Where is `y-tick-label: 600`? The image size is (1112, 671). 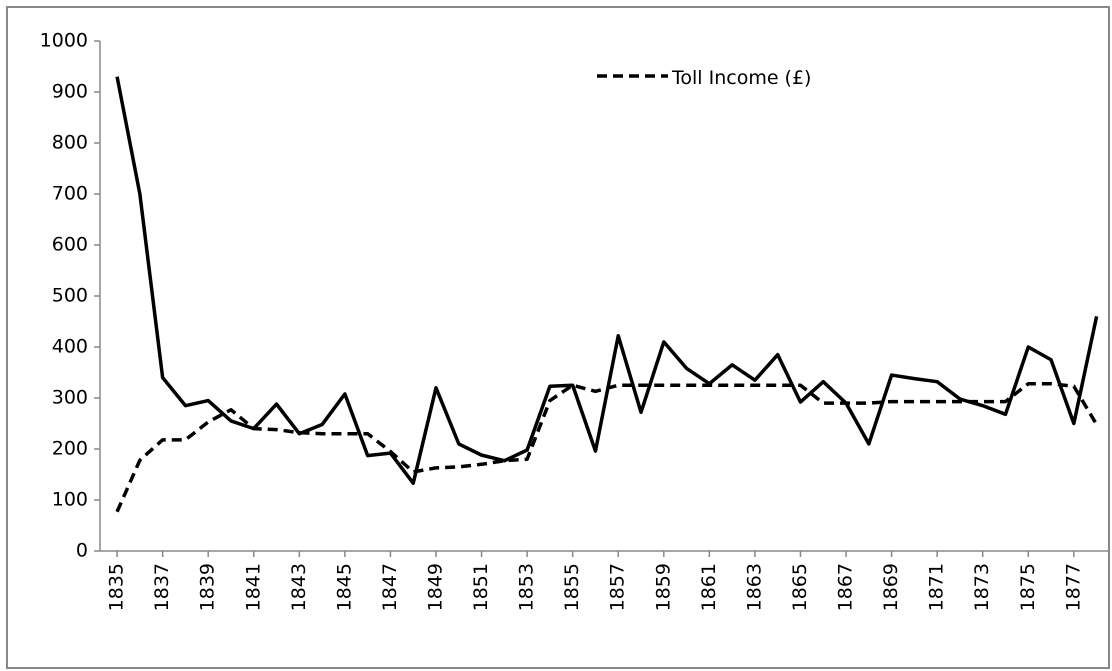 y-tick-label: 600 is located at coordinates (70, 245).